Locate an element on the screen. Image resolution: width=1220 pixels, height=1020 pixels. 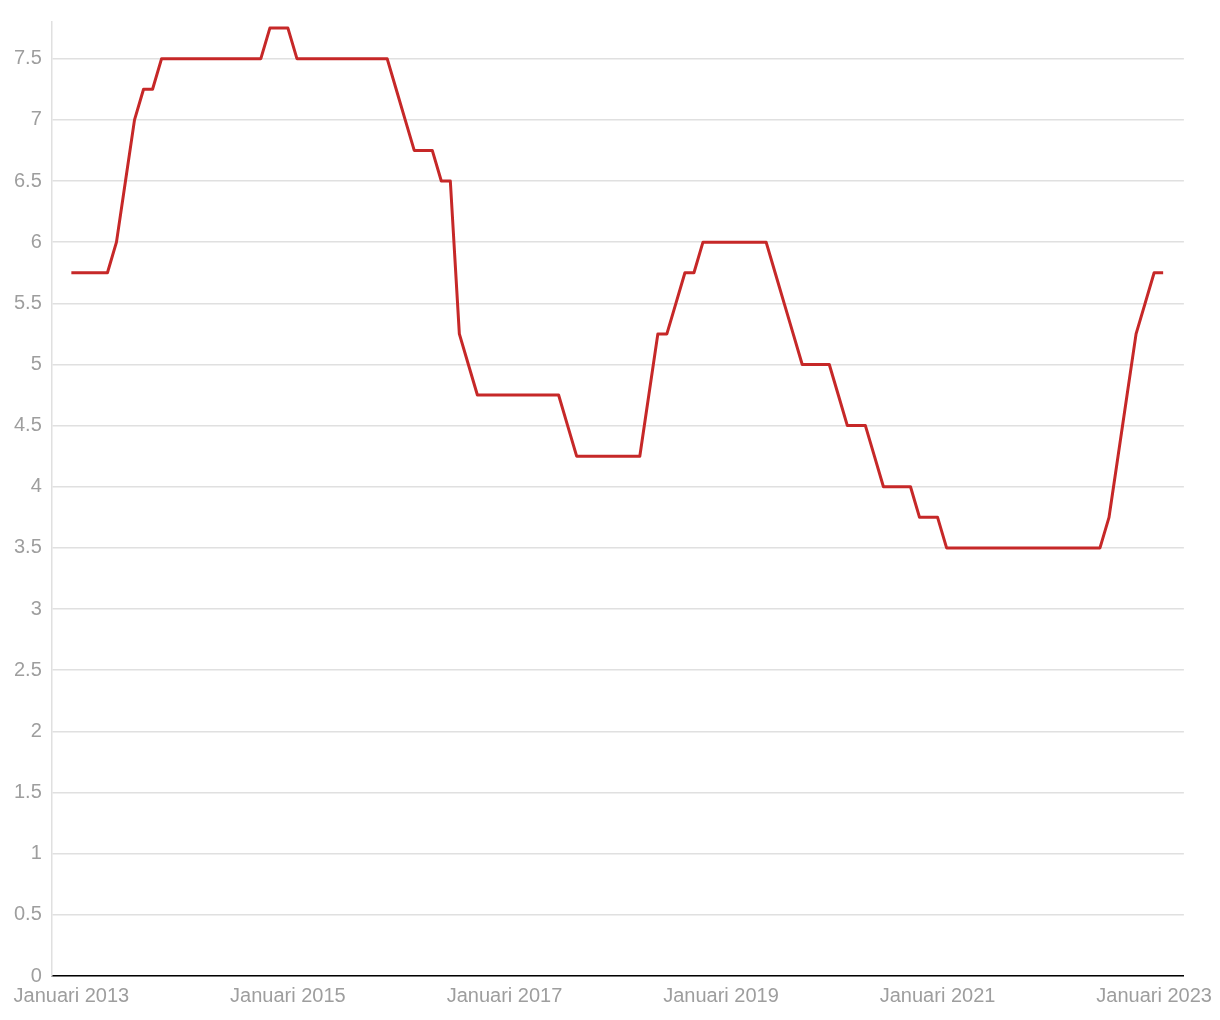
y-tick-label: 5.5 is located at coordinates (27, 301).